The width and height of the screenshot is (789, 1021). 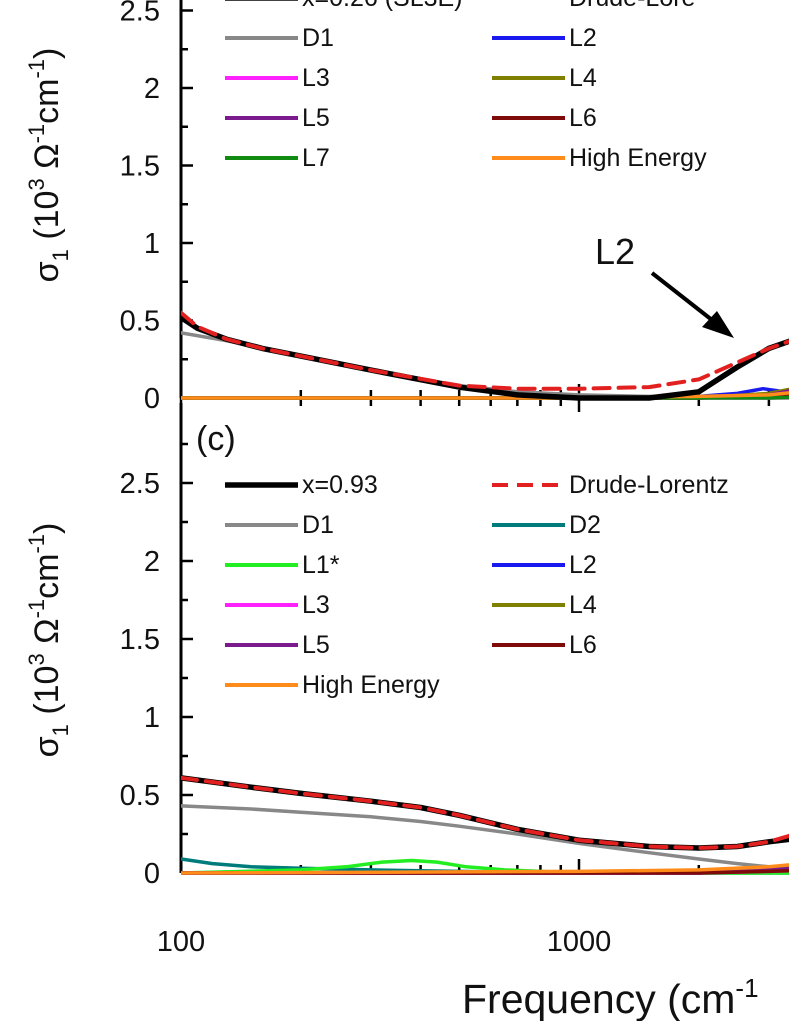 I want to click on panel-c-y-label-part: ), so click(x=47, y=528).